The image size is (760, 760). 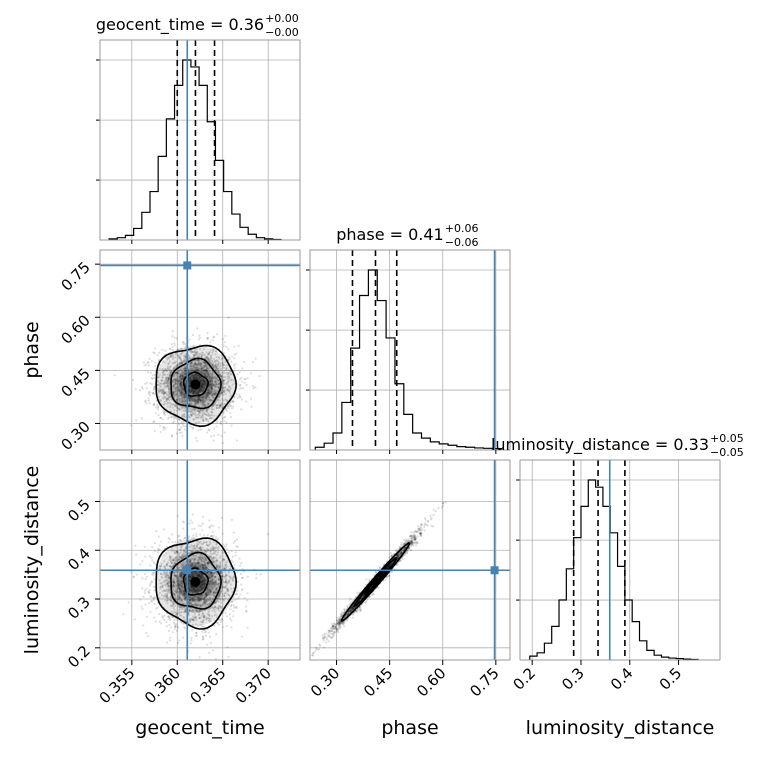 What do you see at coordinates (196, 580) in the screenshot?
I see `contour-line` at bounding box center [196, 580].